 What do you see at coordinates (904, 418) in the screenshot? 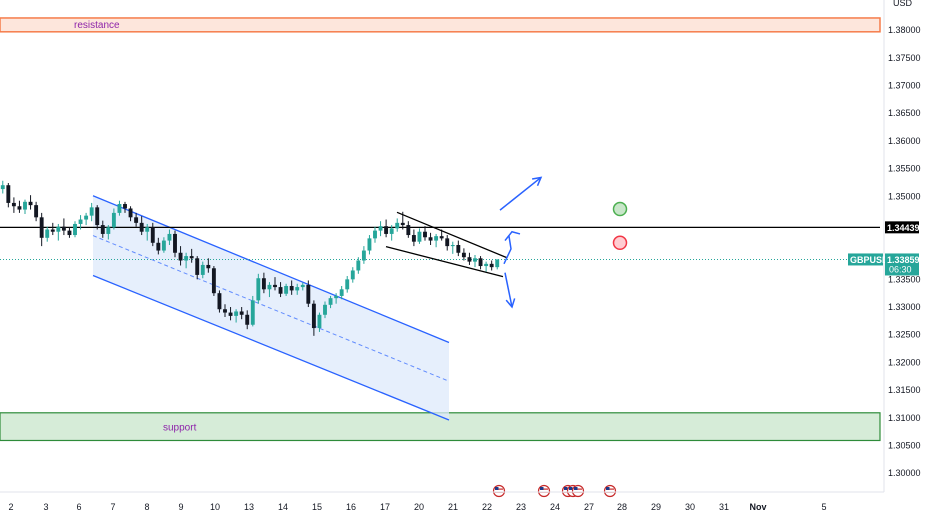
I see `price-tick-label: 1.31000` at bounding box center [904, 418].